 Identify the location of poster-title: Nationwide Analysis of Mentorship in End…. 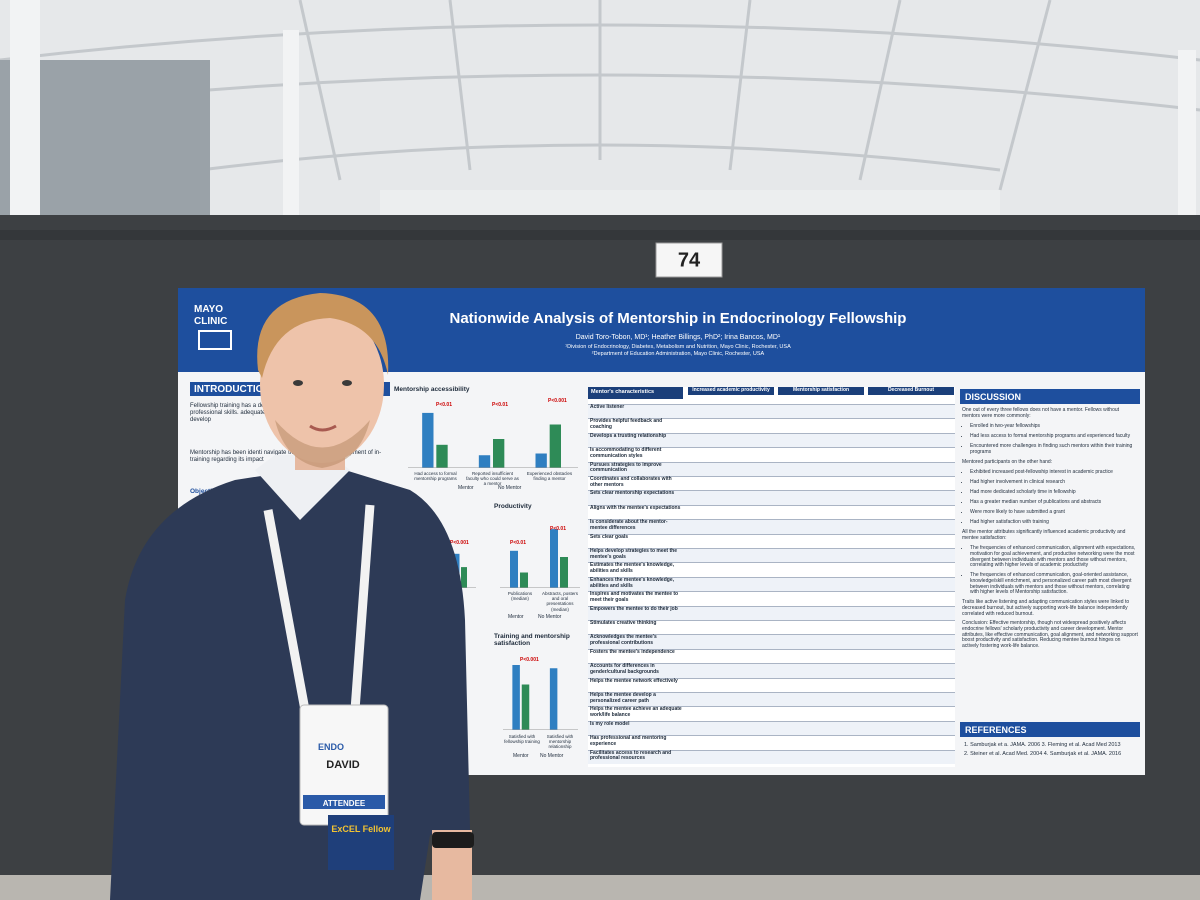
(678, 318).